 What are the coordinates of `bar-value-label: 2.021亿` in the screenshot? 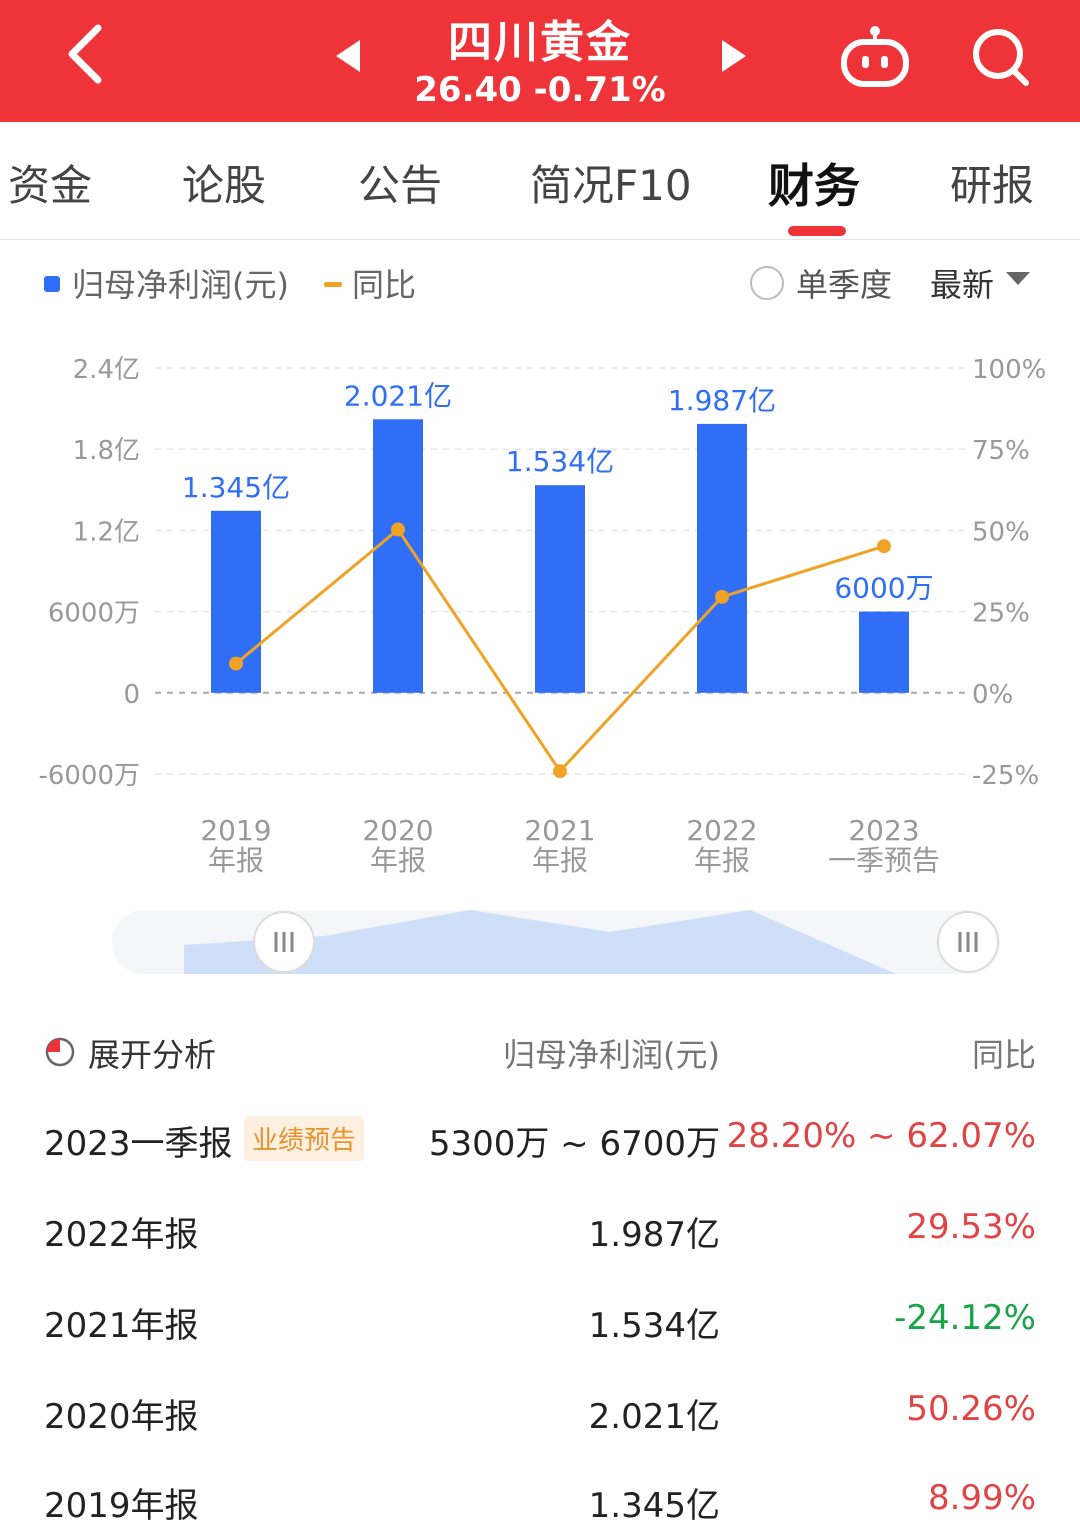 It's located at (398, 395).